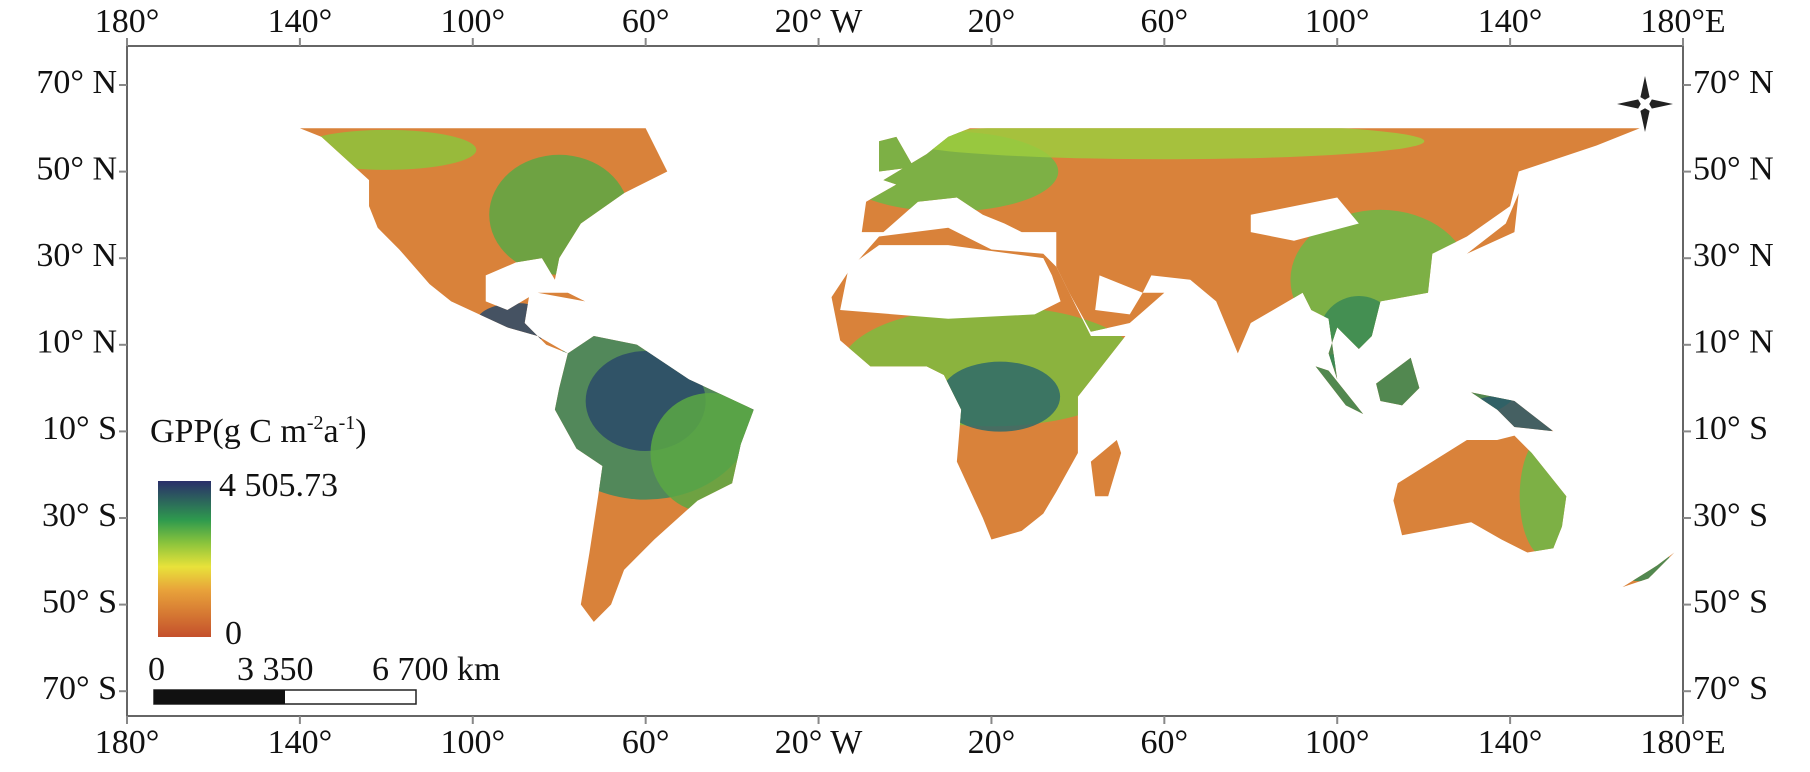 This screenshot has width=1810, height=772. Describe the element at coordinates (184, 559) in the screenshot. I see `legend-colorbar` at that location.